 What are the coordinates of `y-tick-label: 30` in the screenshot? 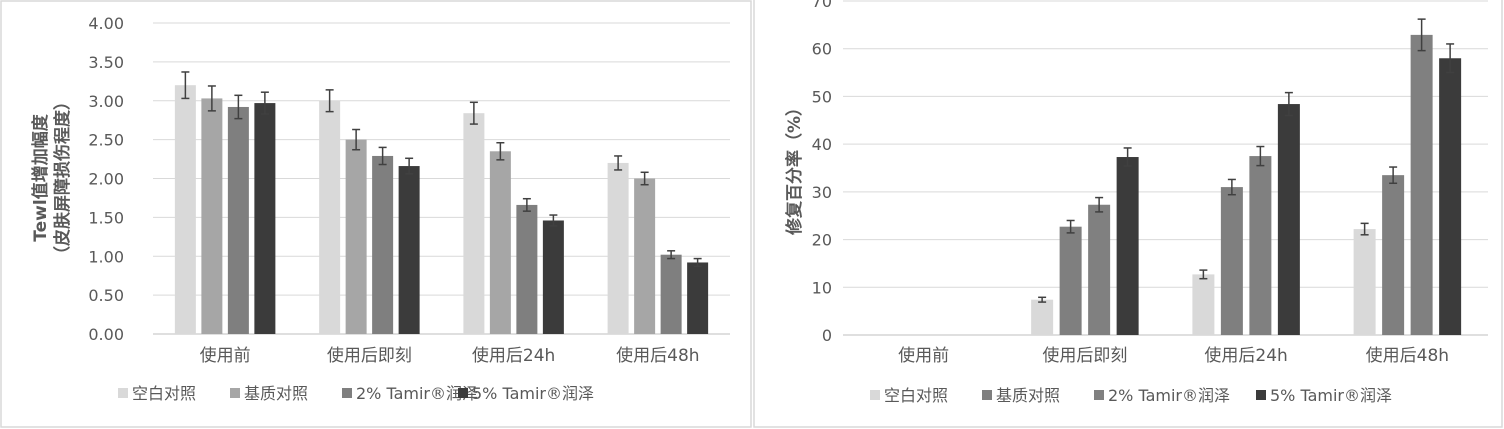 It's located at (822, 192).